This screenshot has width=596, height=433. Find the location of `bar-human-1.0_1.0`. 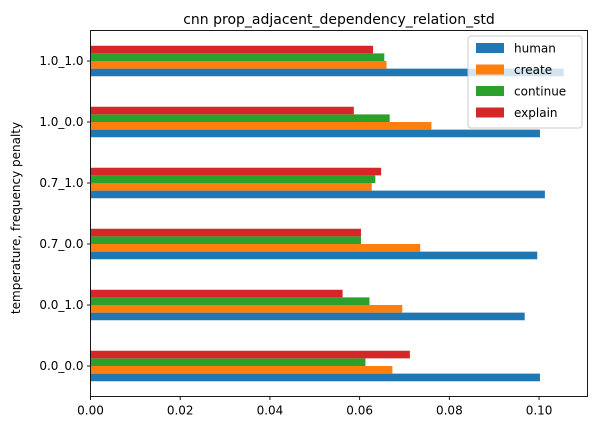

bar-human-1.0_1.0 is located at coordinates (327, 72).